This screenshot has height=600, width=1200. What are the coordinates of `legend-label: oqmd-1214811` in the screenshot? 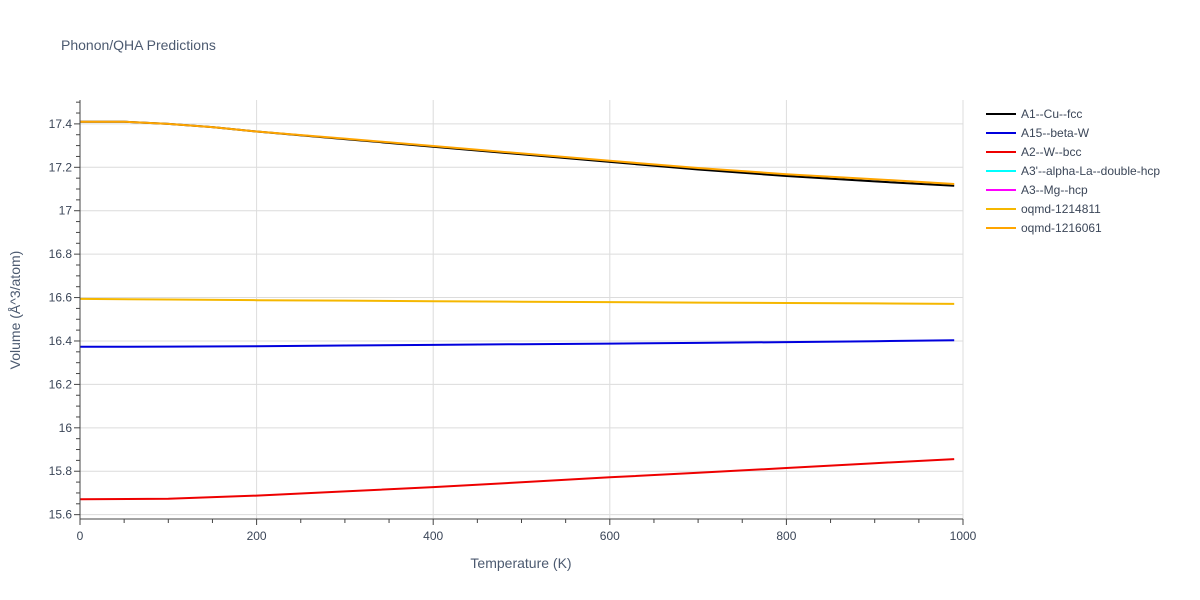 It's located at (1061, 209).